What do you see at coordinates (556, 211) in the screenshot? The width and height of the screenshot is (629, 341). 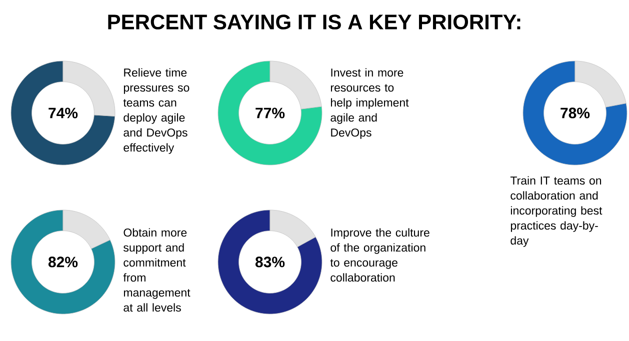 I see `text: Train IT teams on collaboration and incorporating best practices day-by-day` at bounding box center [556, 211].